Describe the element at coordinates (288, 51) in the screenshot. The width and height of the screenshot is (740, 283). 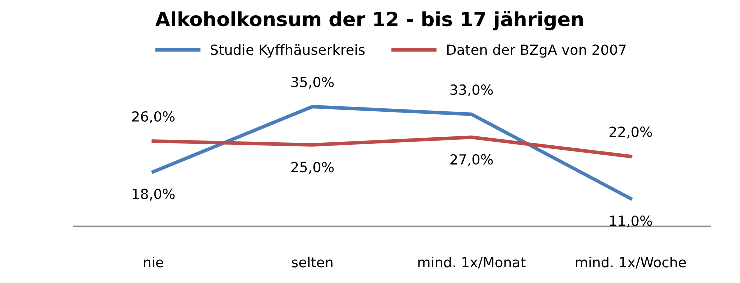
I see `legend-label: Studie Kyffhäuserkreis` at that location.